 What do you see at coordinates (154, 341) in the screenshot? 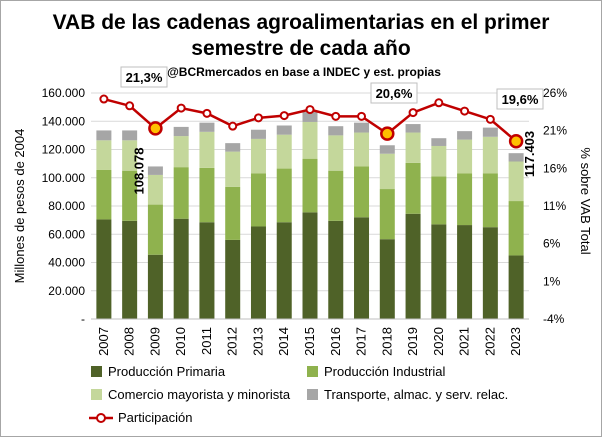
I see `x-tick-label: 2009` at bounding box center [154, 341].